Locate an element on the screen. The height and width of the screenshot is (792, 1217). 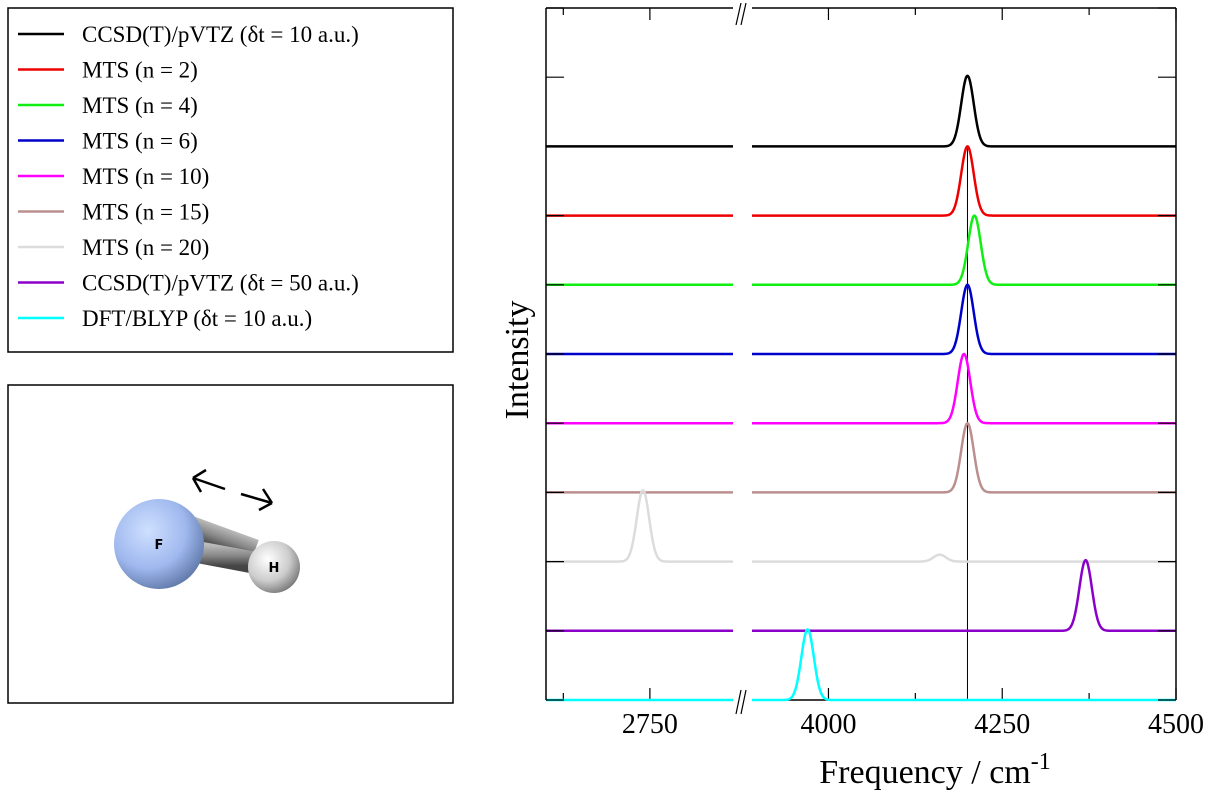
atom-label: F is located at coordinates (159, 545).